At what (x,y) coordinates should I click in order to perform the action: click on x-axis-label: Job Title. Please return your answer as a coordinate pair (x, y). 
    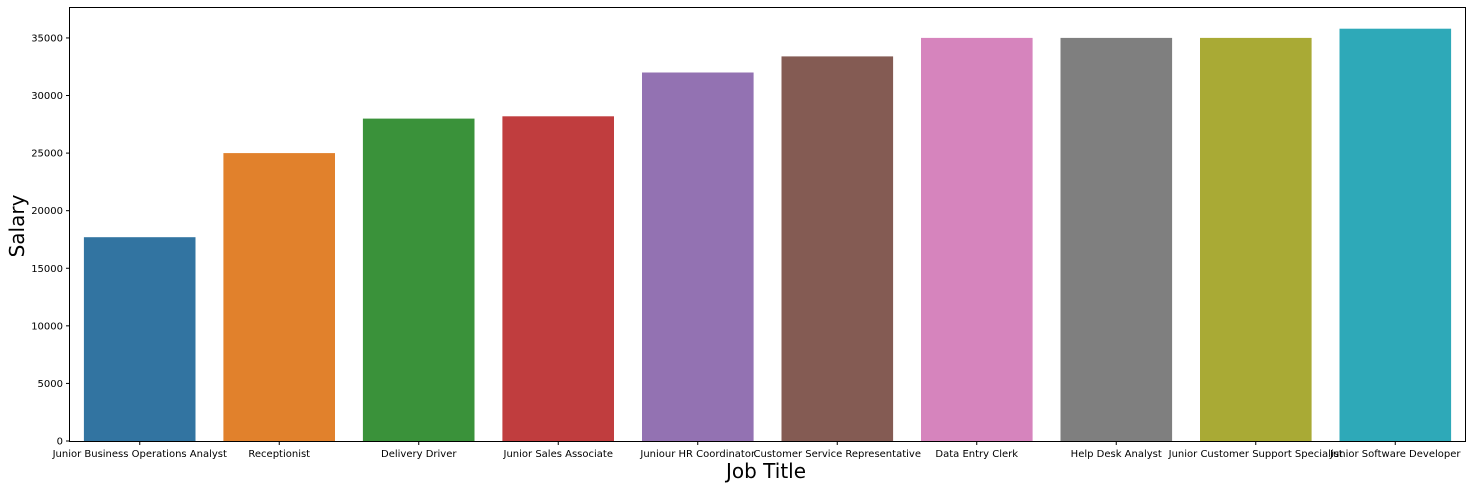
    Looking at the image, I should click on (765, 471).